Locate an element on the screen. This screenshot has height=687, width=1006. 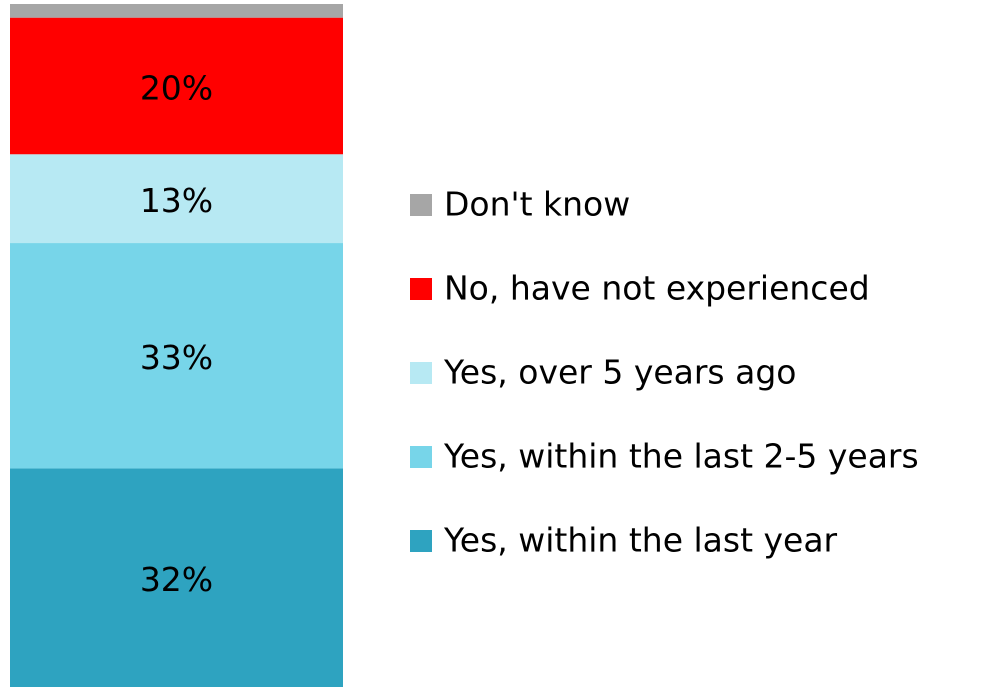
data-label: 32% is located at coordinates (176, 579).